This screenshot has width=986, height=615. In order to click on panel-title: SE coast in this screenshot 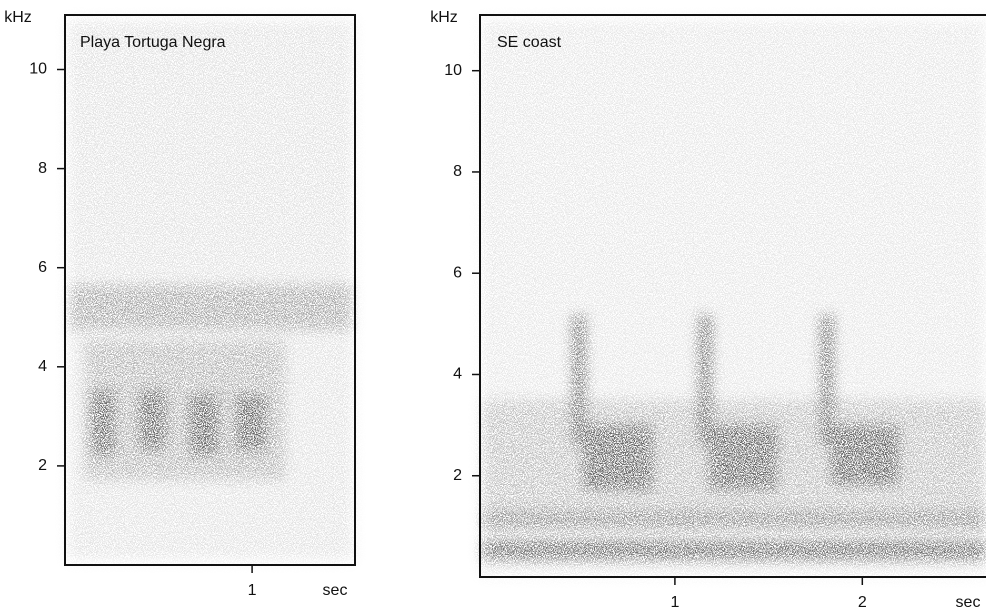, I will do `click(529, 42)`.